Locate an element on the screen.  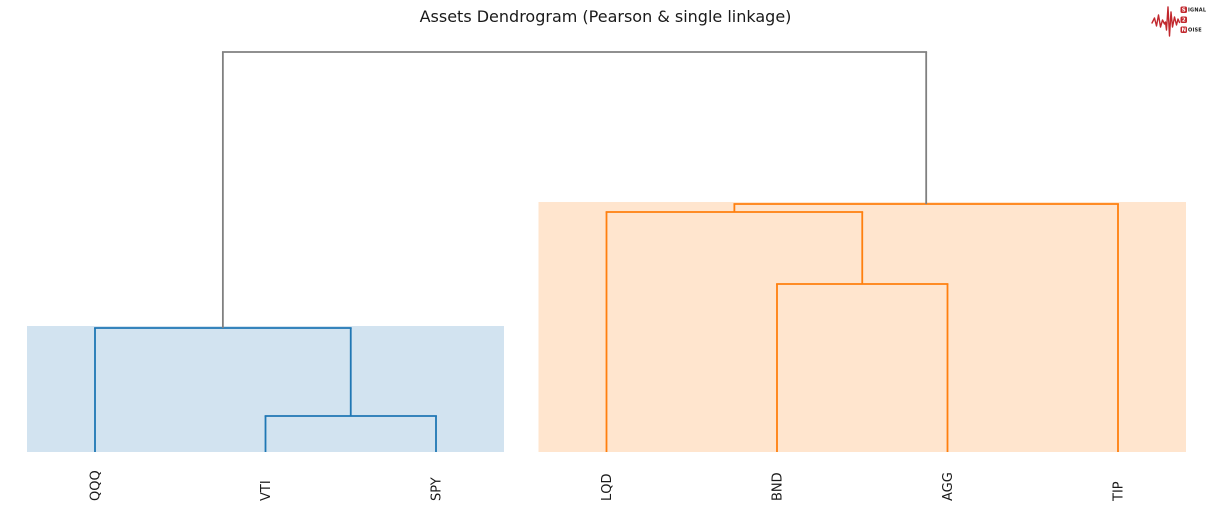
logo-box-s is located at coordinates (1183, 9).